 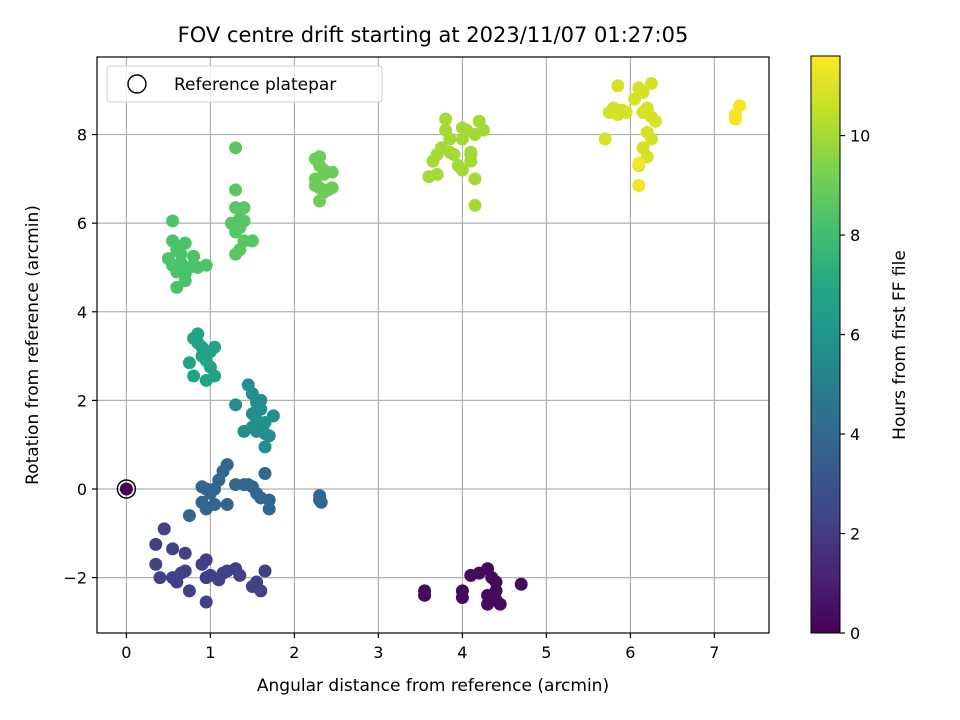 I want to click on x-tick-label: 2, so click(x=294, y=652).